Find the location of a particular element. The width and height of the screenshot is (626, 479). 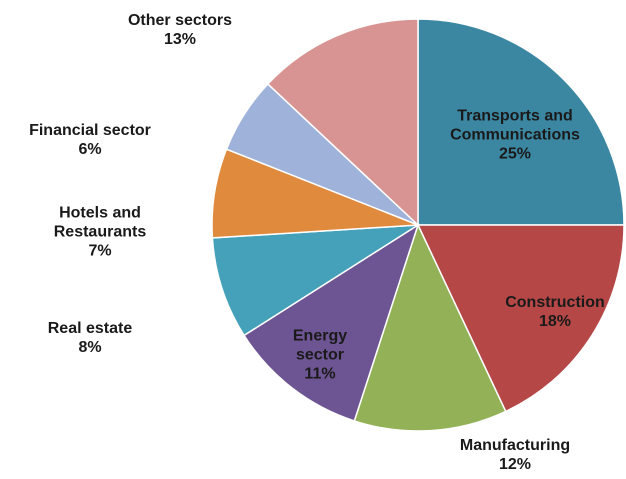

value-label: 7% is located at coordinates (100, 251).